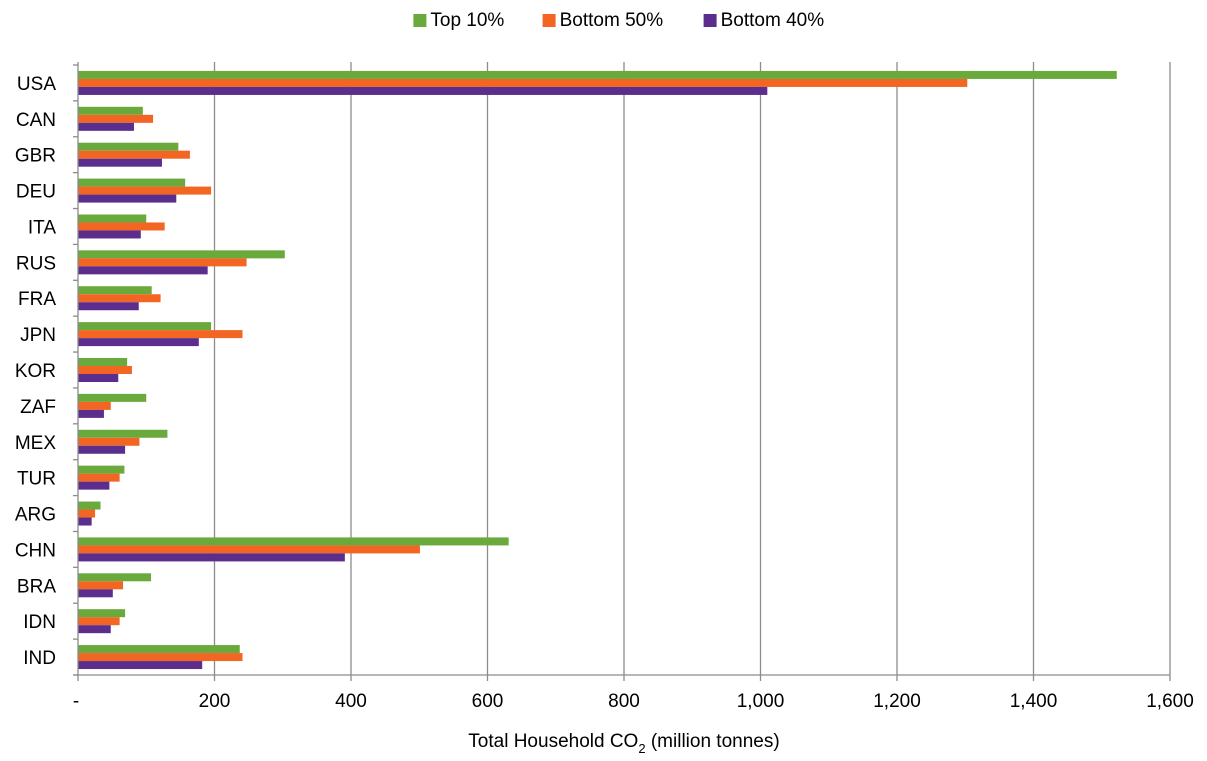  Describe the element at coordinates (624, 701) in the screenshot. I see `x-tick-label: 800` at that location.